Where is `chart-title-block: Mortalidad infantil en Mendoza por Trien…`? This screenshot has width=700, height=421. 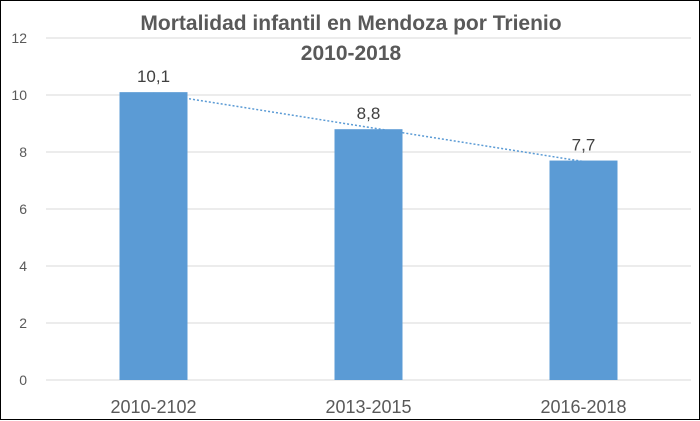 chart-title-block: Mortalidad infantil en Mendoza por Trien… is located at coordinates (350, 39).